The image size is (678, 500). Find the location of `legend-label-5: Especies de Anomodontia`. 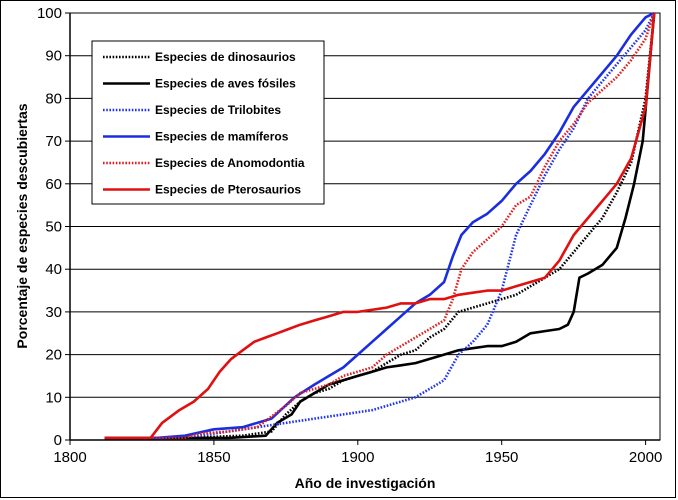

legend-label-5: Especies de Anomodontia is located at coordinates (230, 163).